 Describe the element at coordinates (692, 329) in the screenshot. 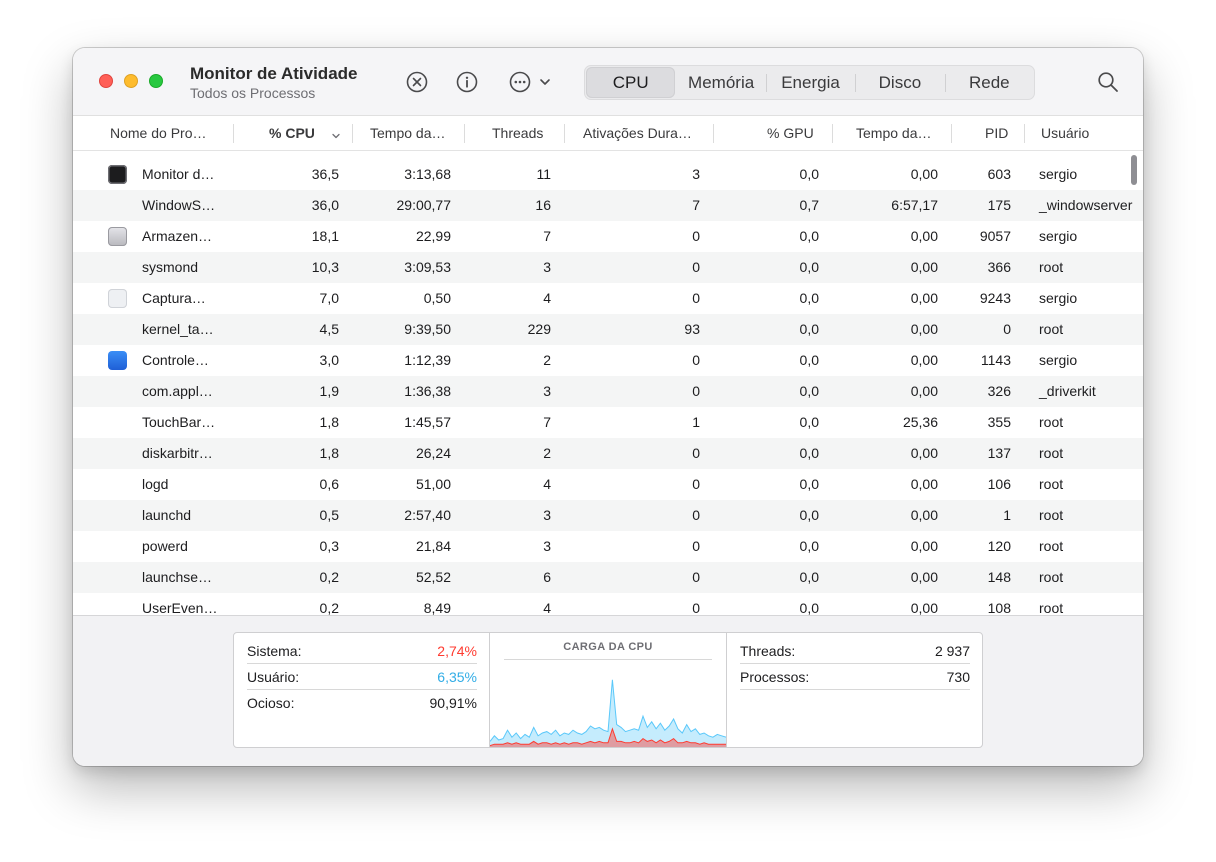

I see `cell-wakeups: 93` at that location.